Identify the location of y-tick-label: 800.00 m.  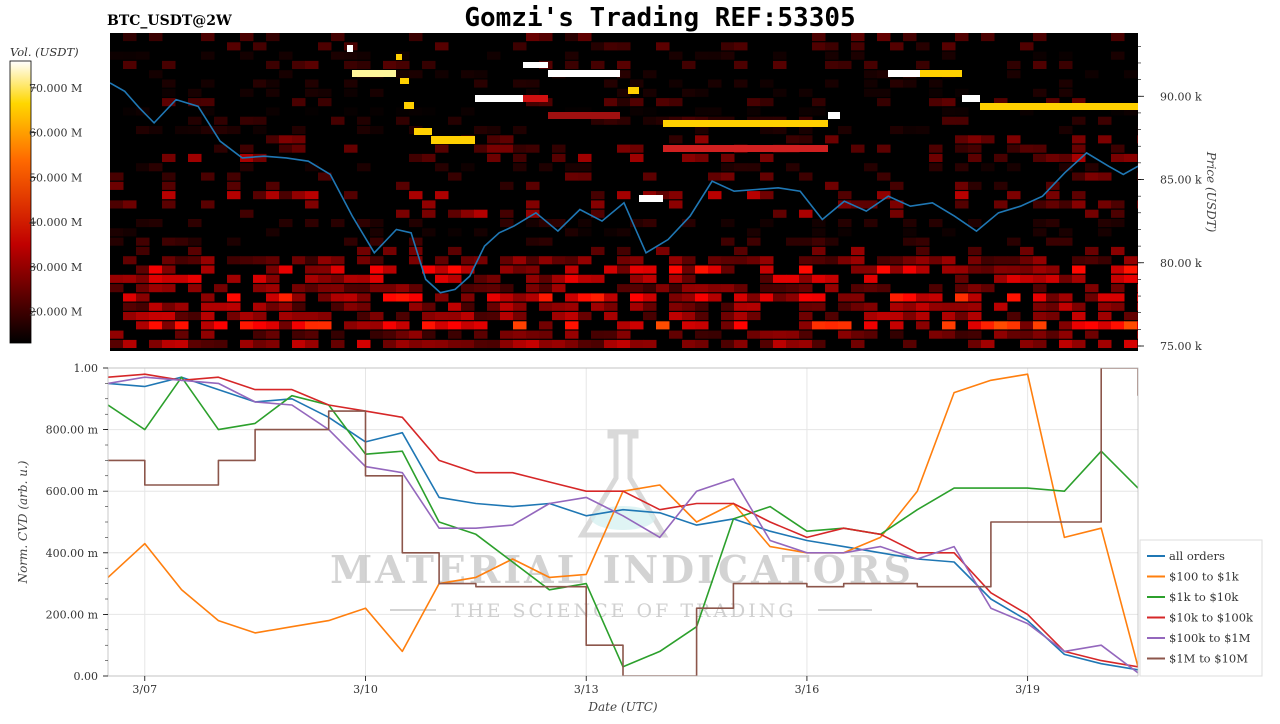
(72, 430).